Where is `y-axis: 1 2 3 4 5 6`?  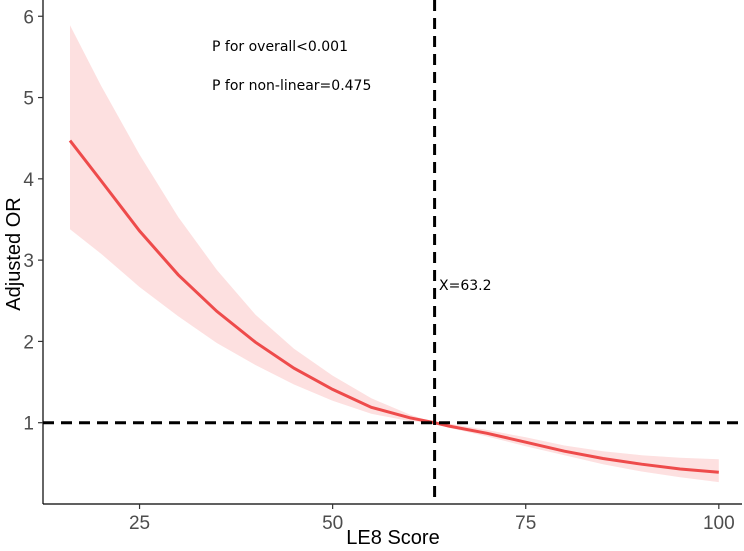
y-axis: 1 2 3 4 5 6 is located at coordinates (33, 221).